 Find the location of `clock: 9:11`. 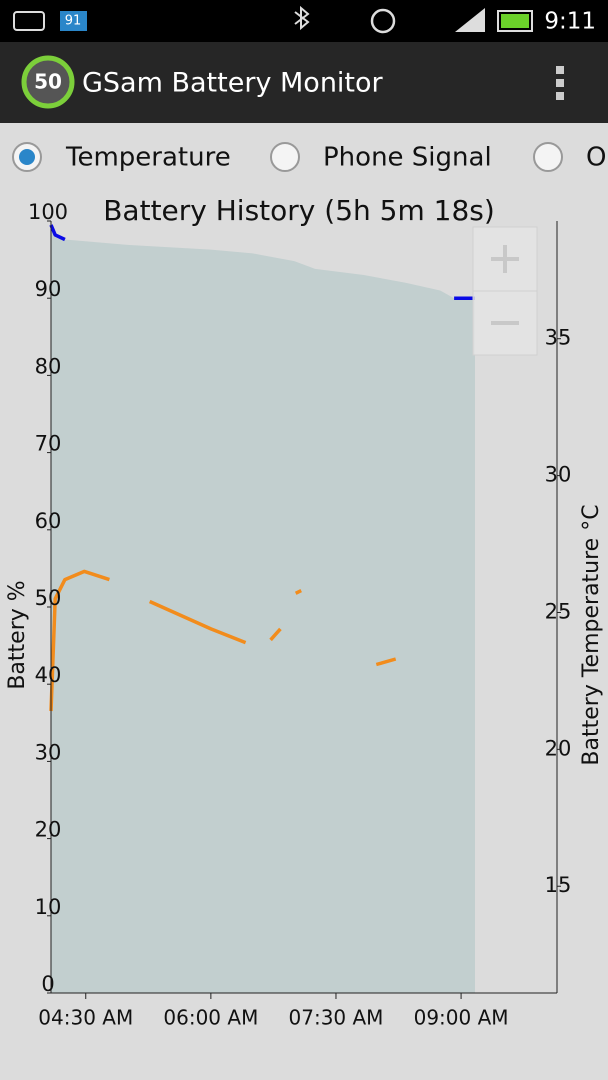

clock: 9:11 is located at coordinates (570, 22).